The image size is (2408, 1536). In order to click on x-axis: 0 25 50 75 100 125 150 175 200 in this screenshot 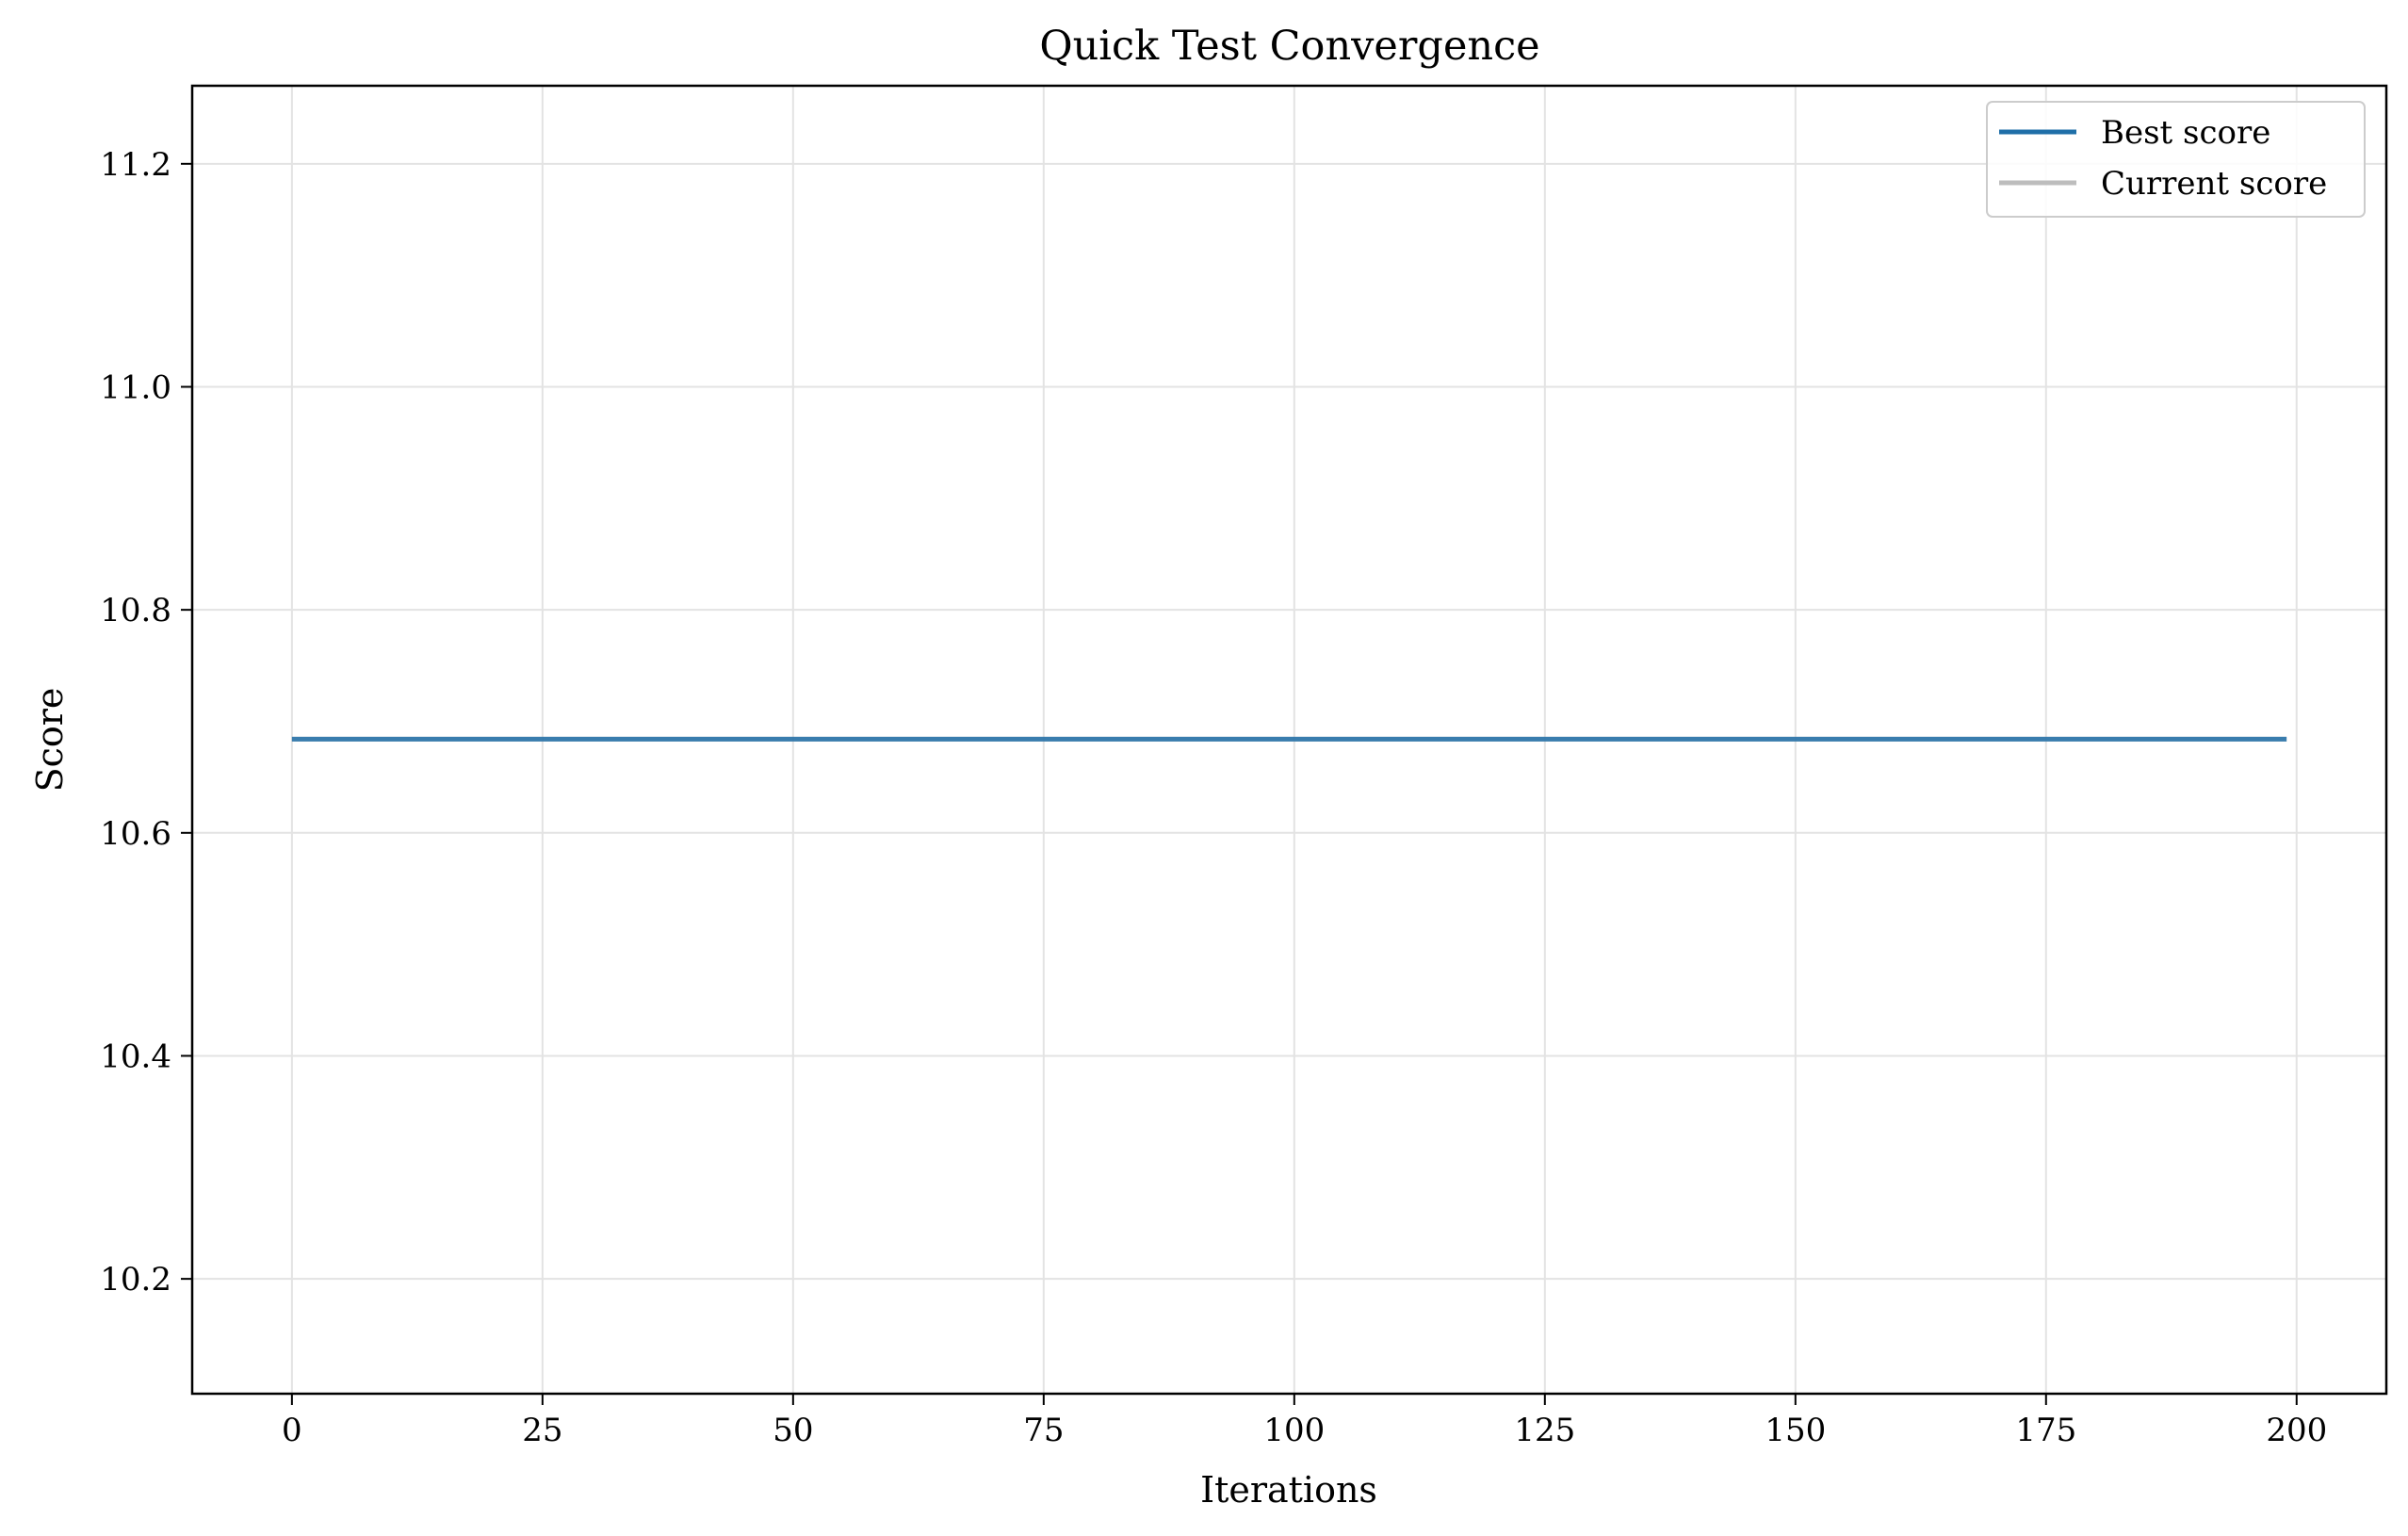, I will do `click(1304, 1421)`.